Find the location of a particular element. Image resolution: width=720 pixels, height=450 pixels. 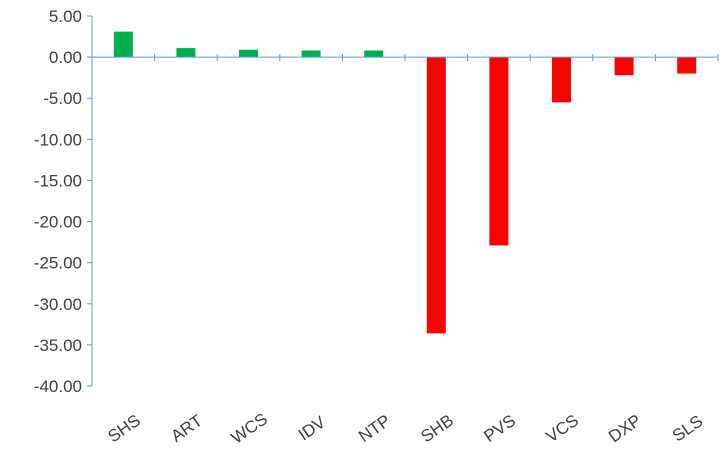

y-tick-label: -40.00 is located at coordinates (58, 386).